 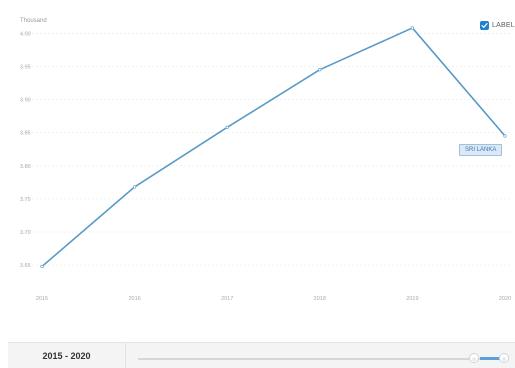 I want to click on checkmark-icon, so click(x=484, y=25).